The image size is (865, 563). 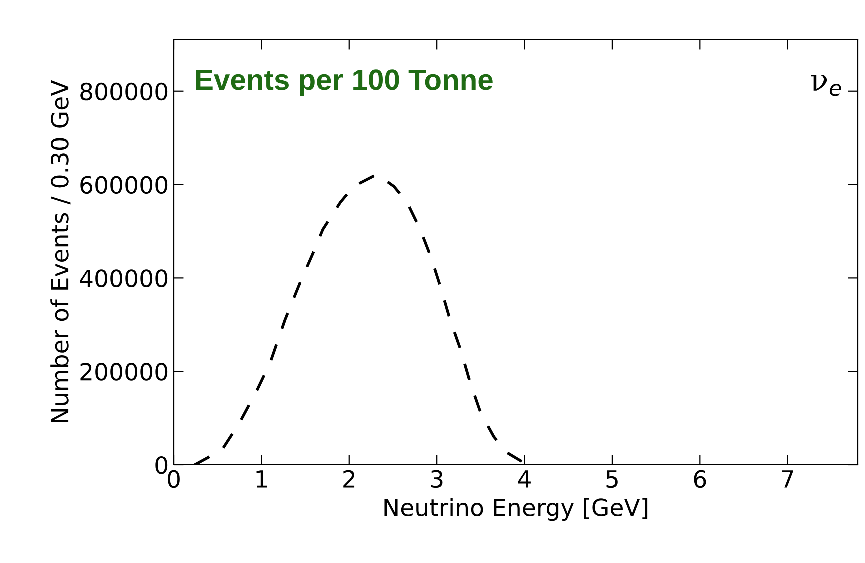 I want to click on x-tick-label: 0, so click(x=174, y=479).